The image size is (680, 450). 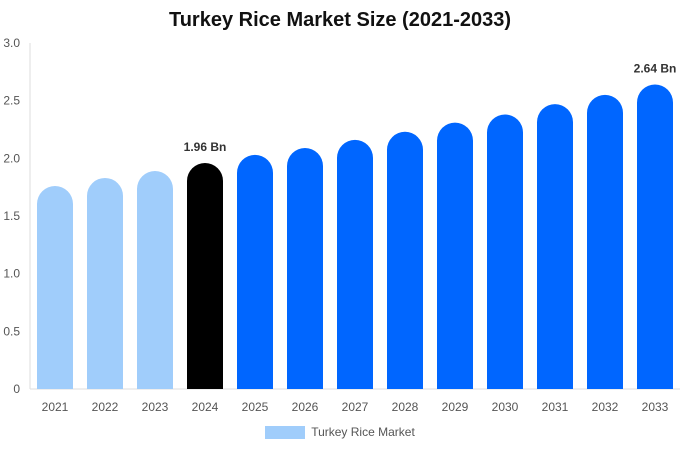 What do you see at coordinates (355, 407) in the screenshot?
I see `x-tick-label: 2027` at bounding box center [355, 407].